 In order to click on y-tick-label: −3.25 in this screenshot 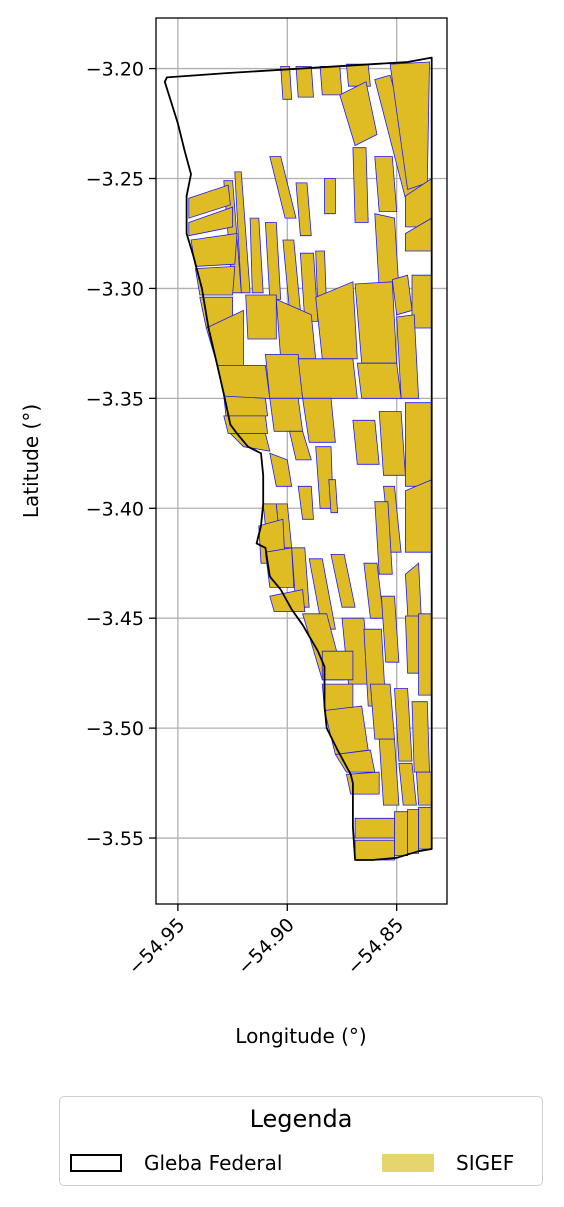, I will do `click(115, 179)`.